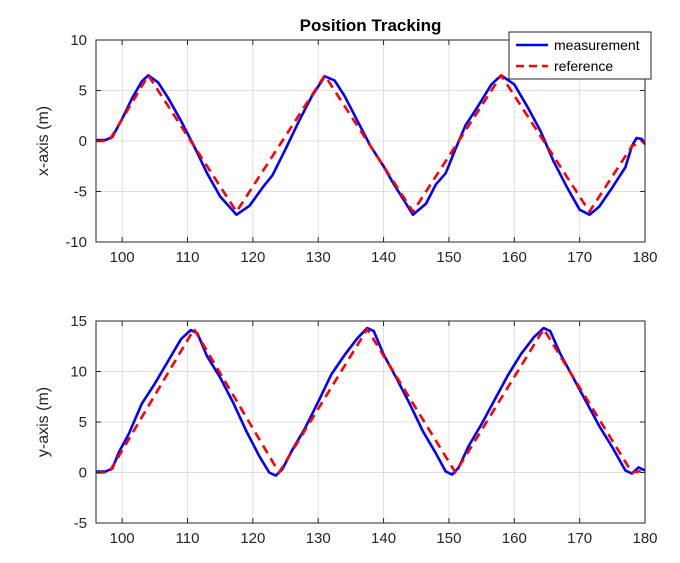  I want to click on y-tick-label: -10, so click(76, 242).